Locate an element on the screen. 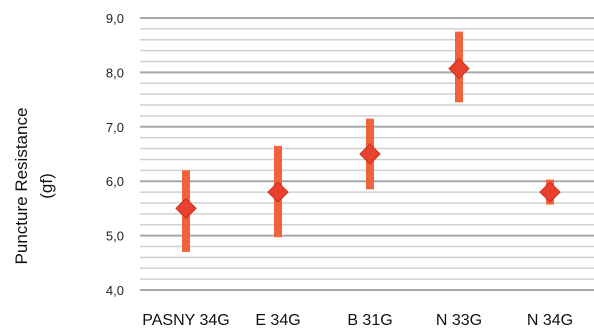 Image resolution: width=594 pixels, height=328 pixels. x-tick-labels: PASNY 34G E 34G B 31G N 33G N 34G is located at coordinates (357, 320).